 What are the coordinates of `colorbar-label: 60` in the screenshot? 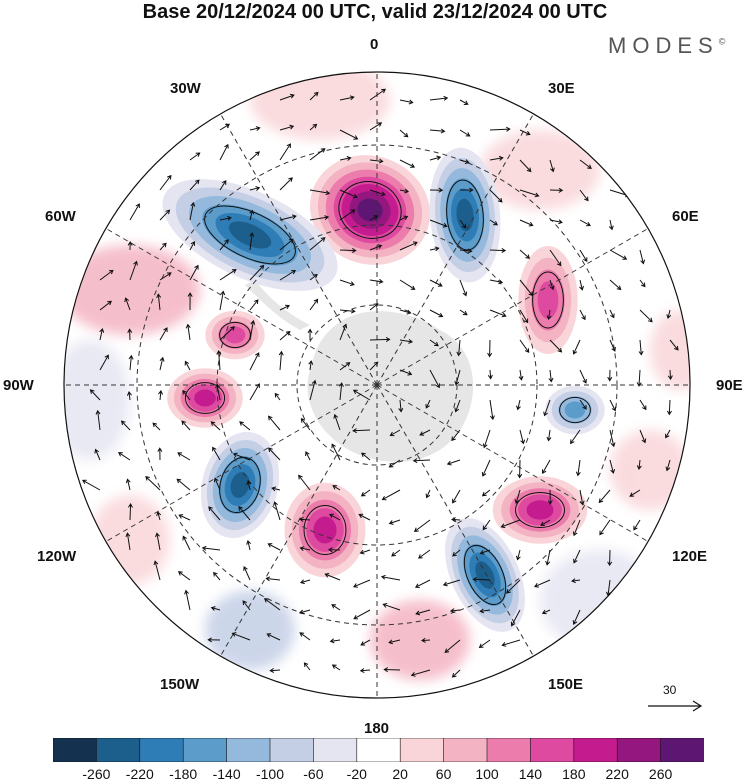 It's located at (443, 774).